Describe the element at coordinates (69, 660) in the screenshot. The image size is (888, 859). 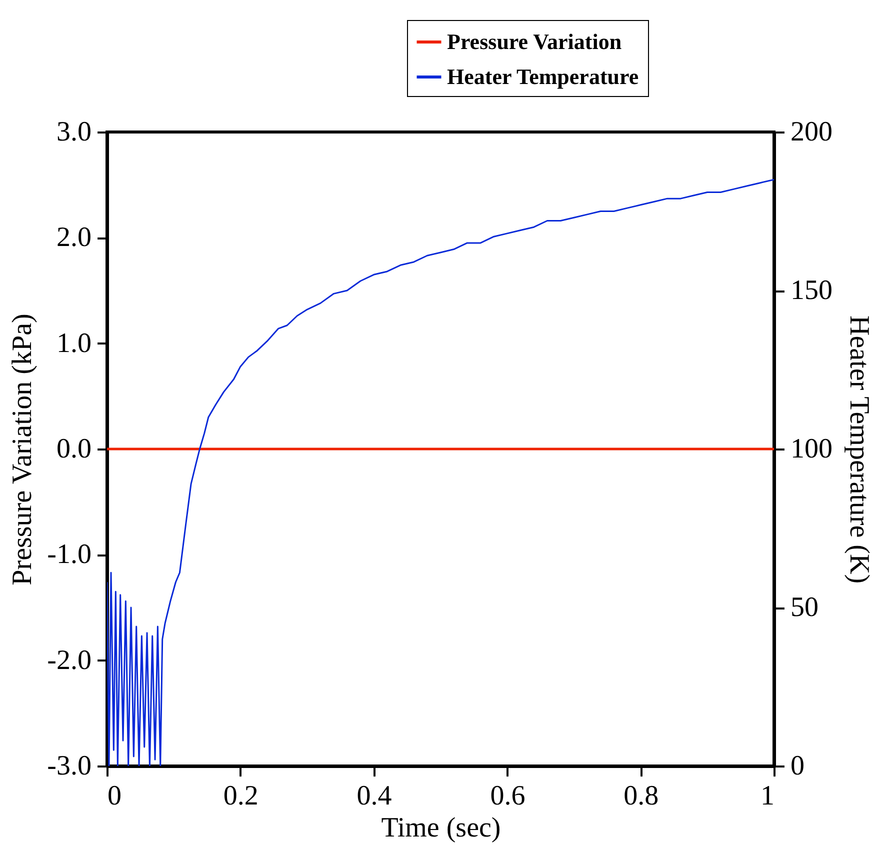
I see `y-tick-label: -2.0` at that location.